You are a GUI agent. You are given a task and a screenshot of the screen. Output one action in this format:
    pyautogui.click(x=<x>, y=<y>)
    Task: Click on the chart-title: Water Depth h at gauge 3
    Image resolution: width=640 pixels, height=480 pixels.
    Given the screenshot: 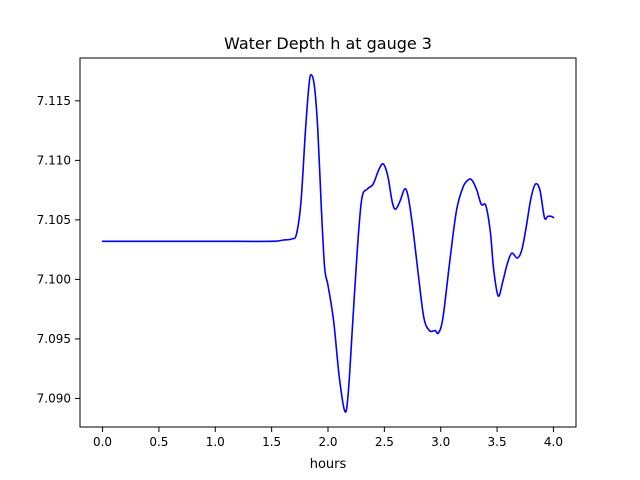 What is the action you would take?
    pyautogui.click(x=328, y=43)
    